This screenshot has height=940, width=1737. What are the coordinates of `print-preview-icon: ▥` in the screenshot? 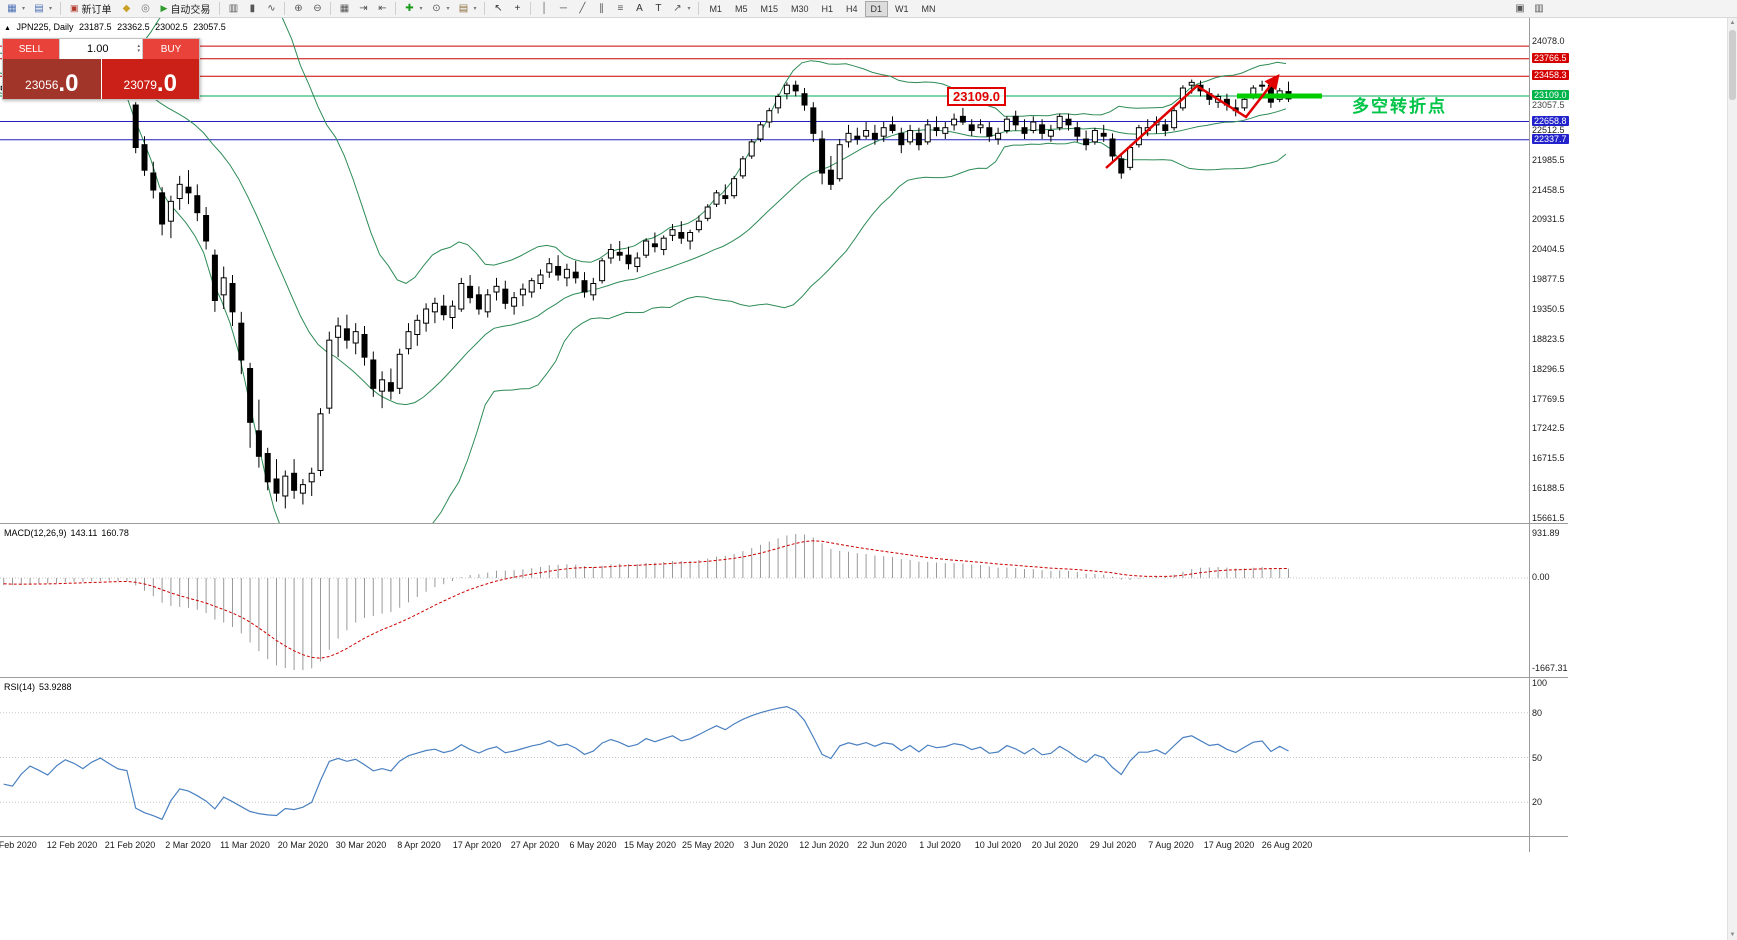 It's located at (1539, 8).